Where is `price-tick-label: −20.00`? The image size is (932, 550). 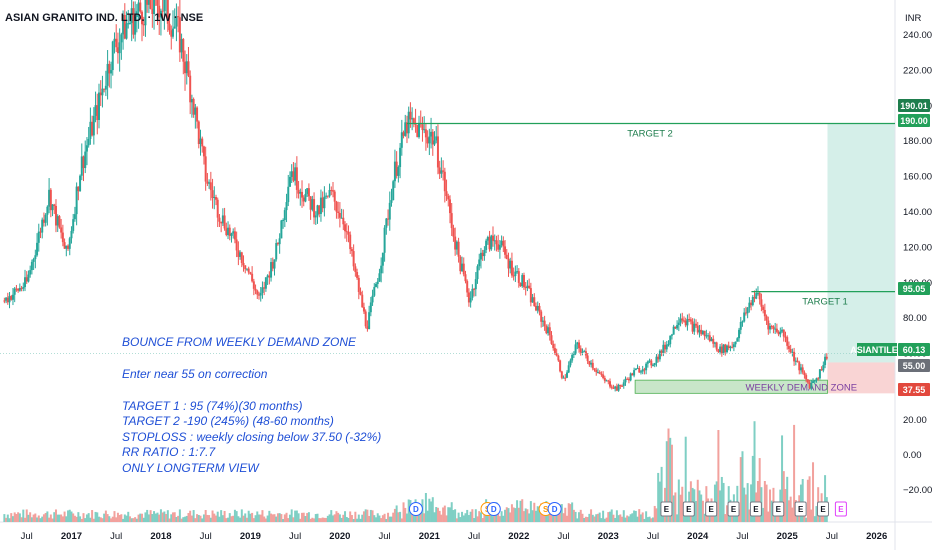
price-tick-label: −20.00 is located at coordinates (917, 490).